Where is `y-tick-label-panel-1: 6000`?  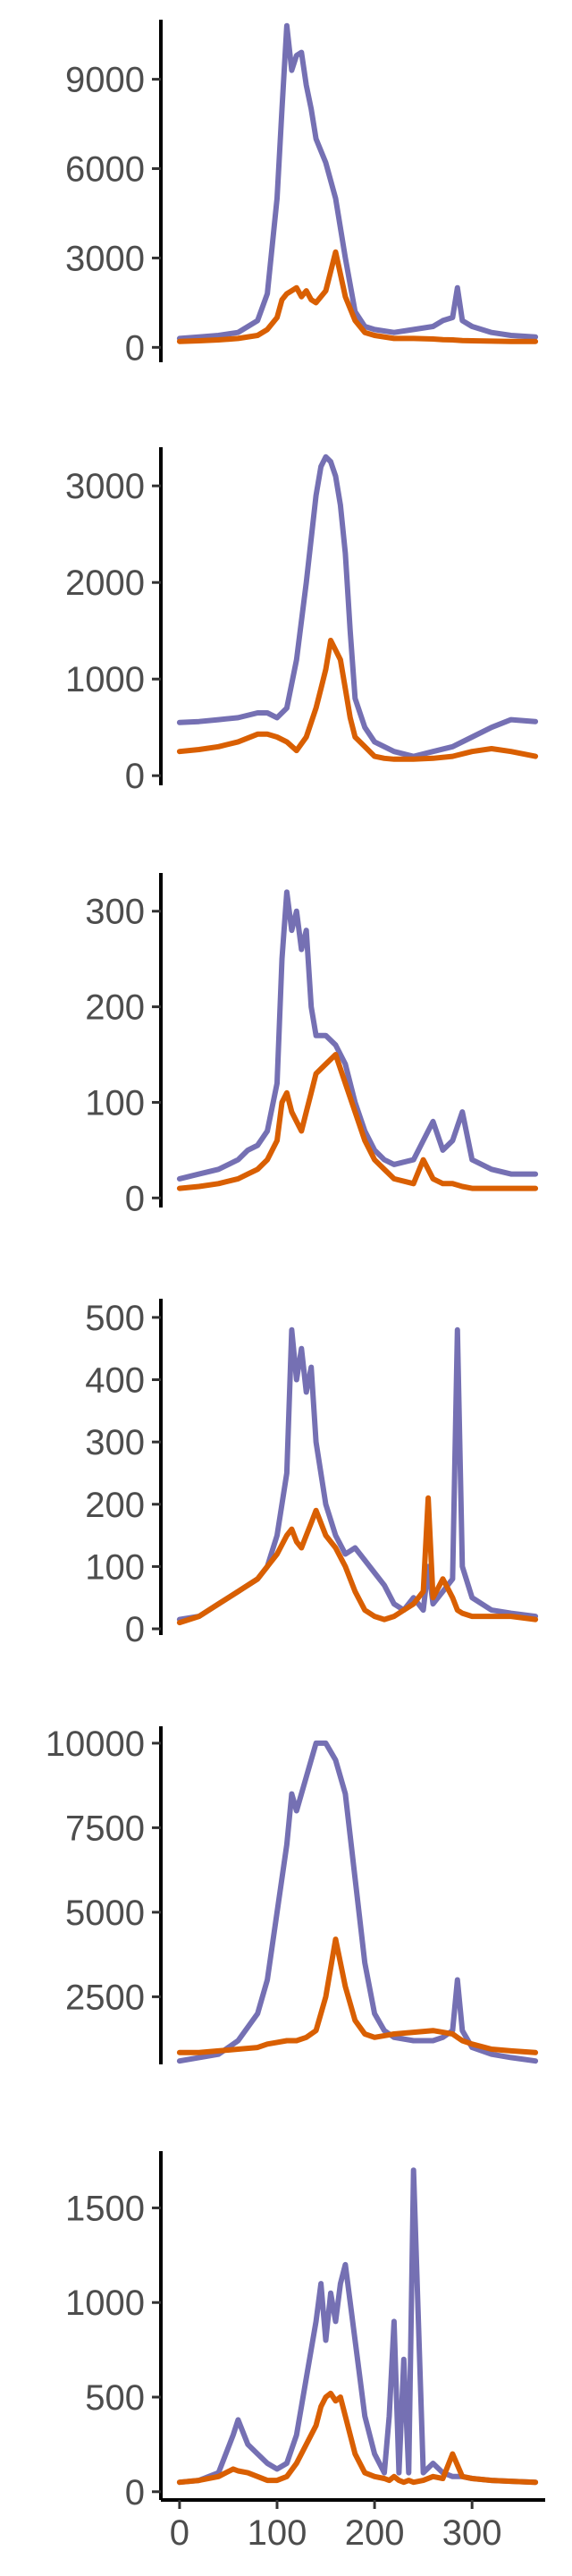
y-tick-label-panel-1: 6000 is located at coordinates (105, 170).